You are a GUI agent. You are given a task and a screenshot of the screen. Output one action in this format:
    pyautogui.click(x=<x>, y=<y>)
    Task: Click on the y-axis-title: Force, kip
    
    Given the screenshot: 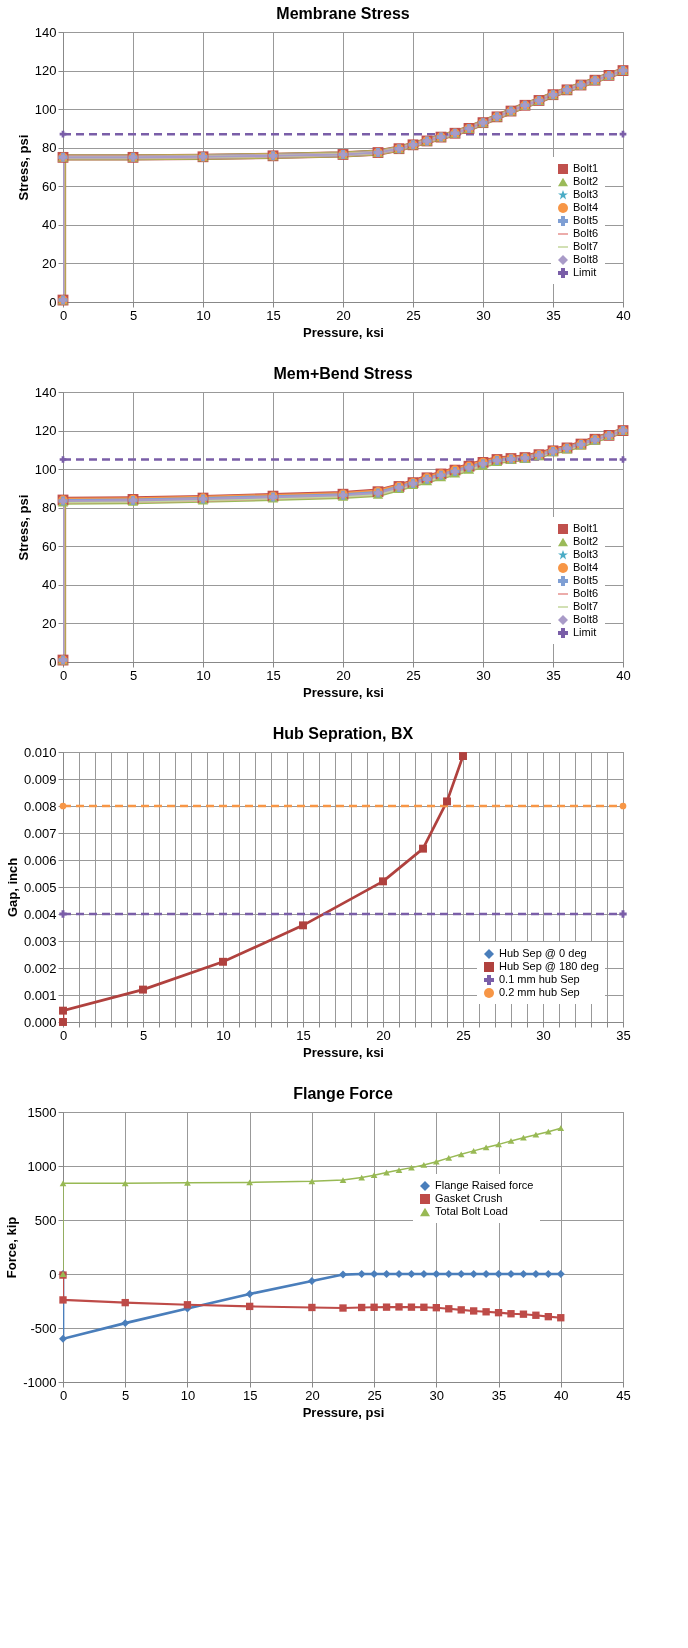 What is the action you would take?
    pyautogui.click(x=12, y=1247)
    